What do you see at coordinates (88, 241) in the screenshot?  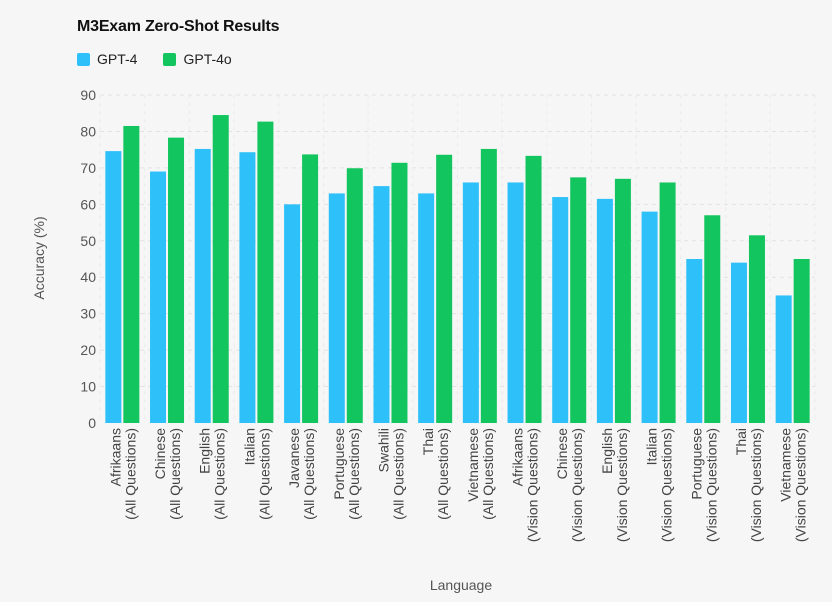 I see `y-tick-label: 50` at bounding box center [88, 241].